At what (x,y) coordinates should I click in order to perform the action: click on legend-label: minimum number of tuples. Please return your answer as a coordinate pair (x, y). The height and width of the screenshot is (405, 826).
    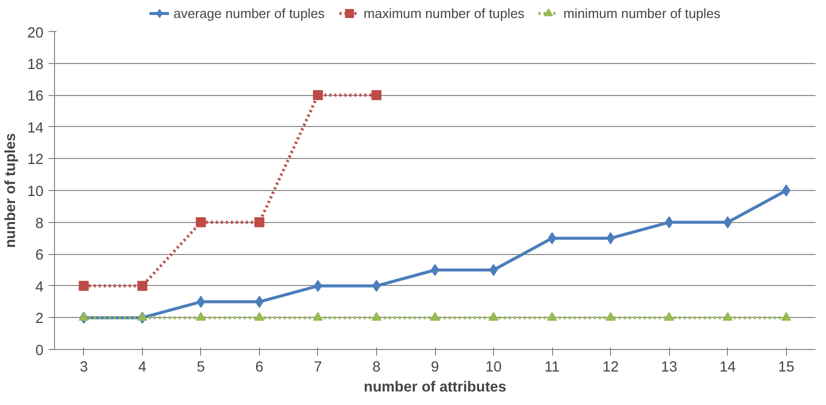
    Looking at the image, I should click on (641, 13).